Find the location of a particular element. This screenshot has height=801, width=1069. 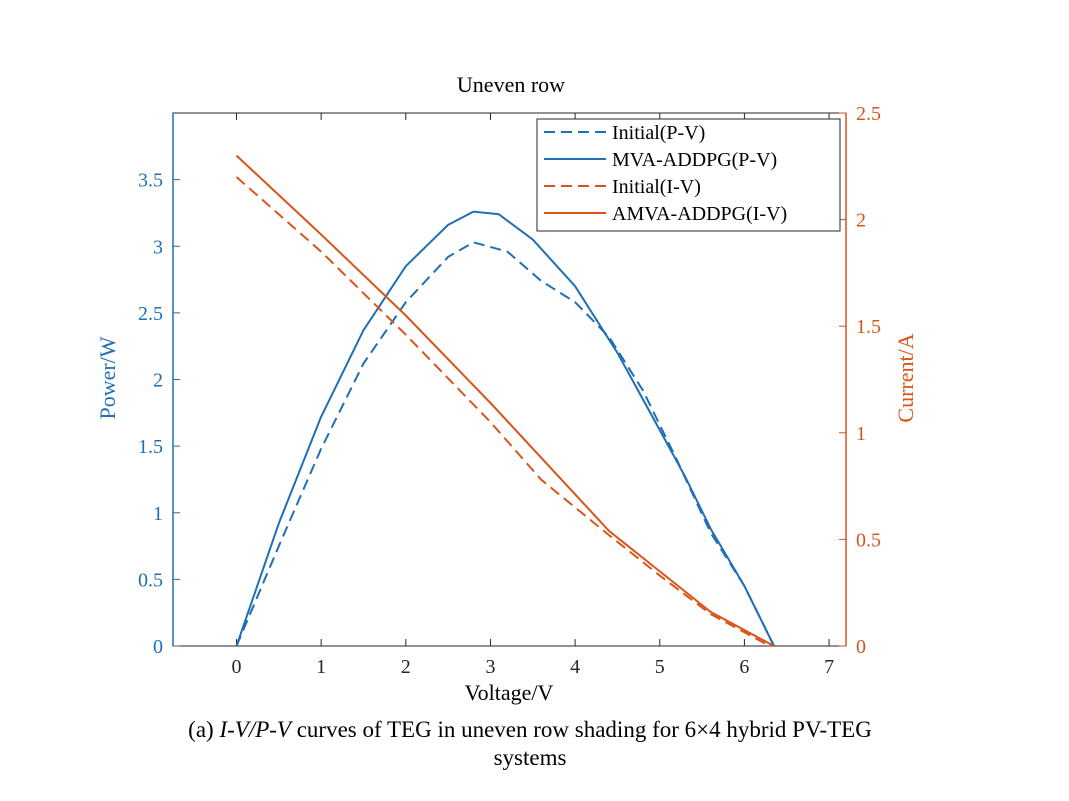

left-tick-label: 0 is located at coordinates (158, 647).